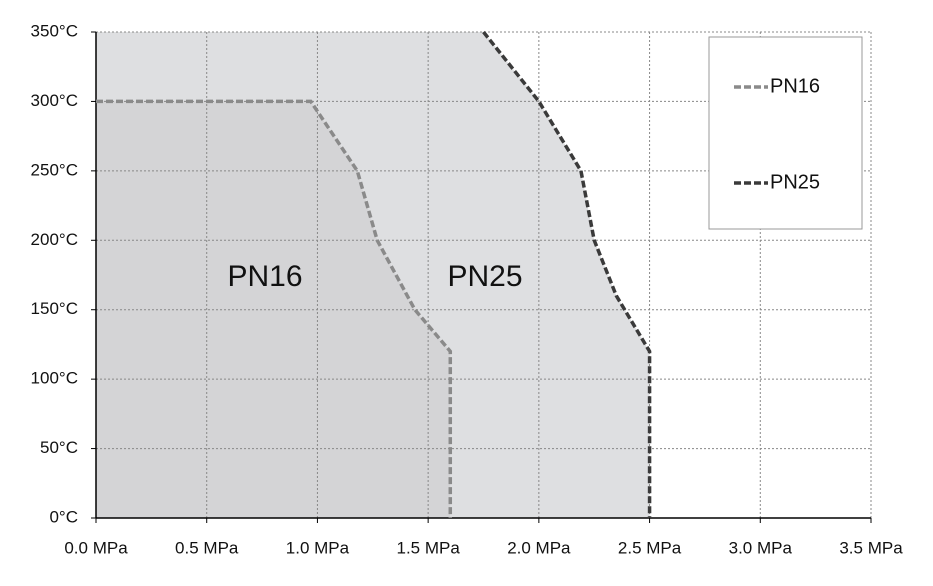 This screenshot has width=933, height=586. What do you see at coordinates (795, 86) in the screenshot?
I see `legend-label: PN16` at bounding box center [795, 86].